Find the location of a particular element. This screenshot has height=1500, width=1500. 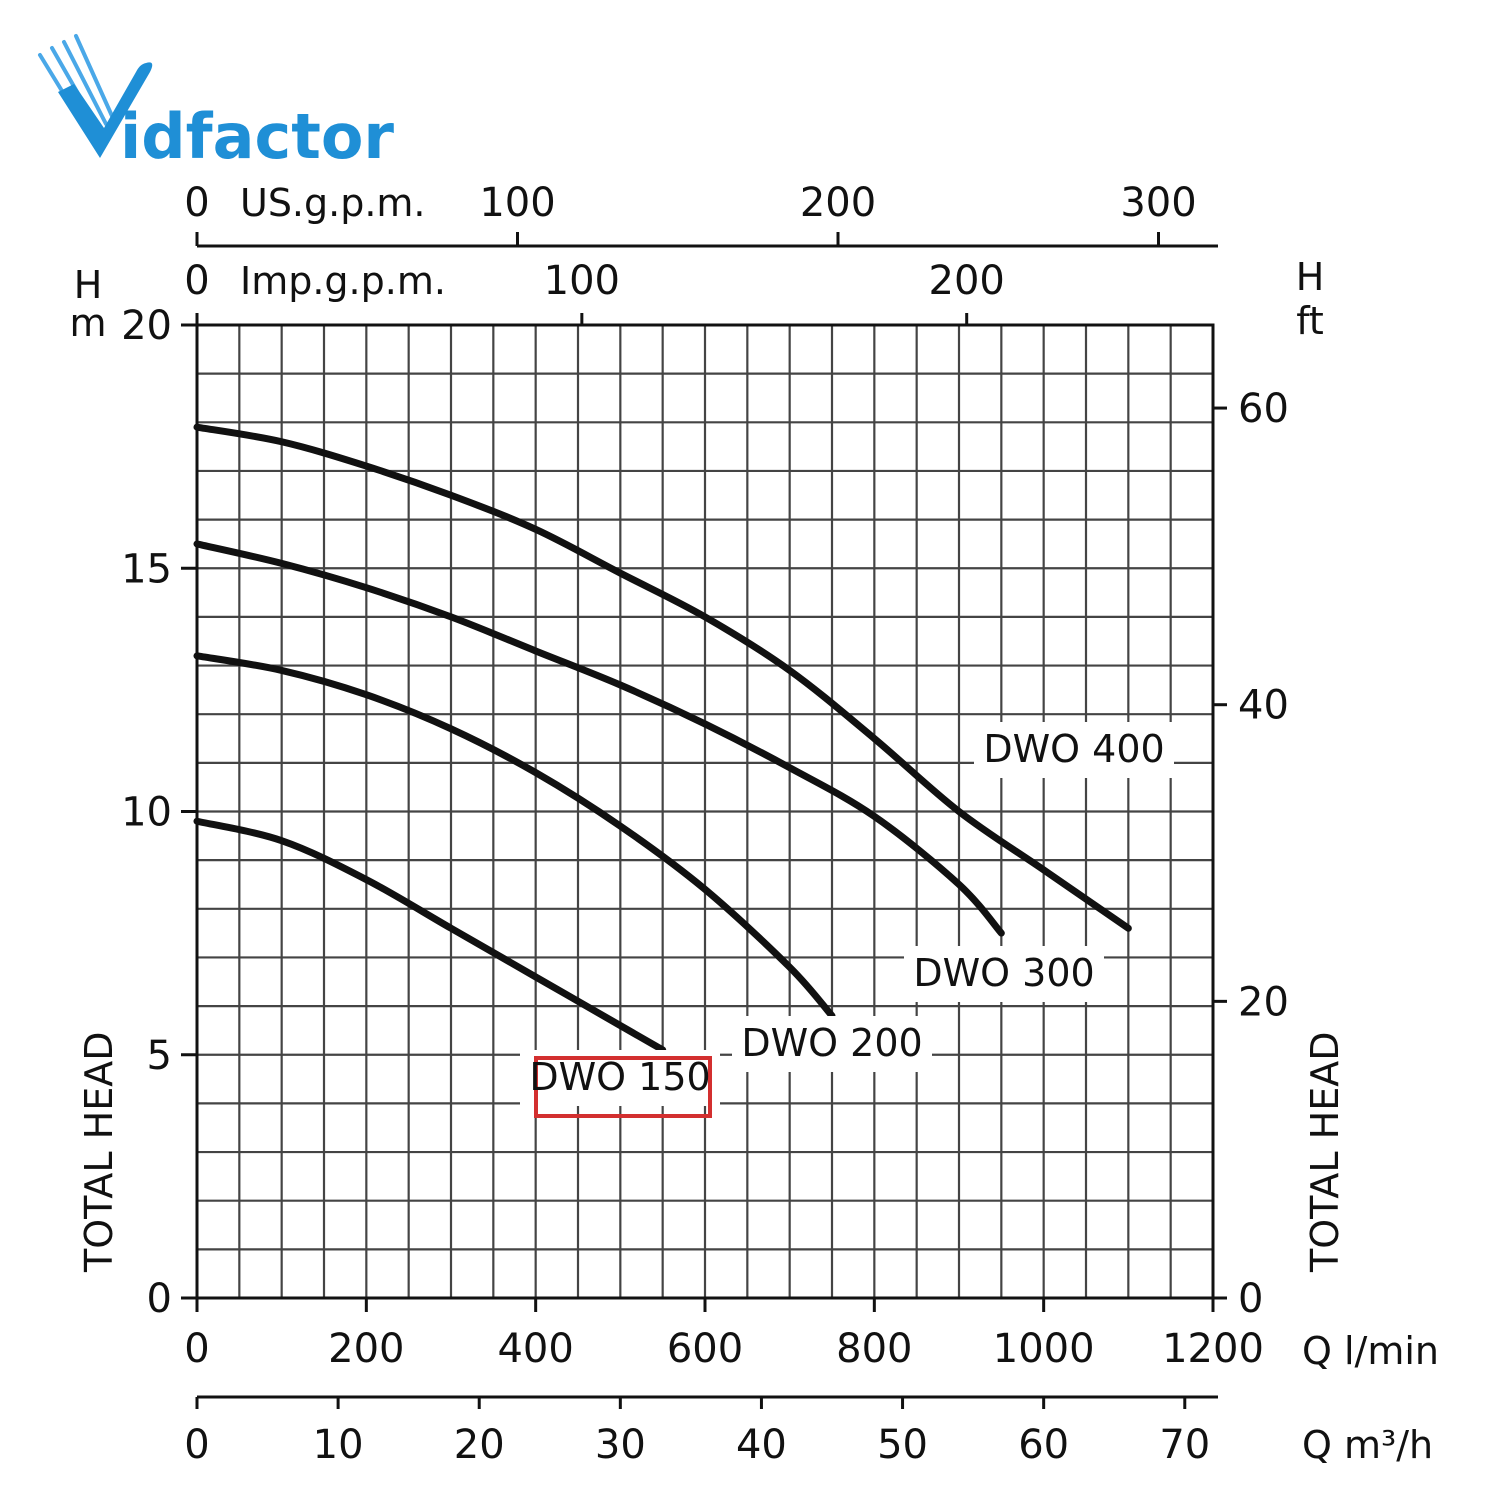

y-tick-label-ft: 40 is located at coordinates (1263, 706).